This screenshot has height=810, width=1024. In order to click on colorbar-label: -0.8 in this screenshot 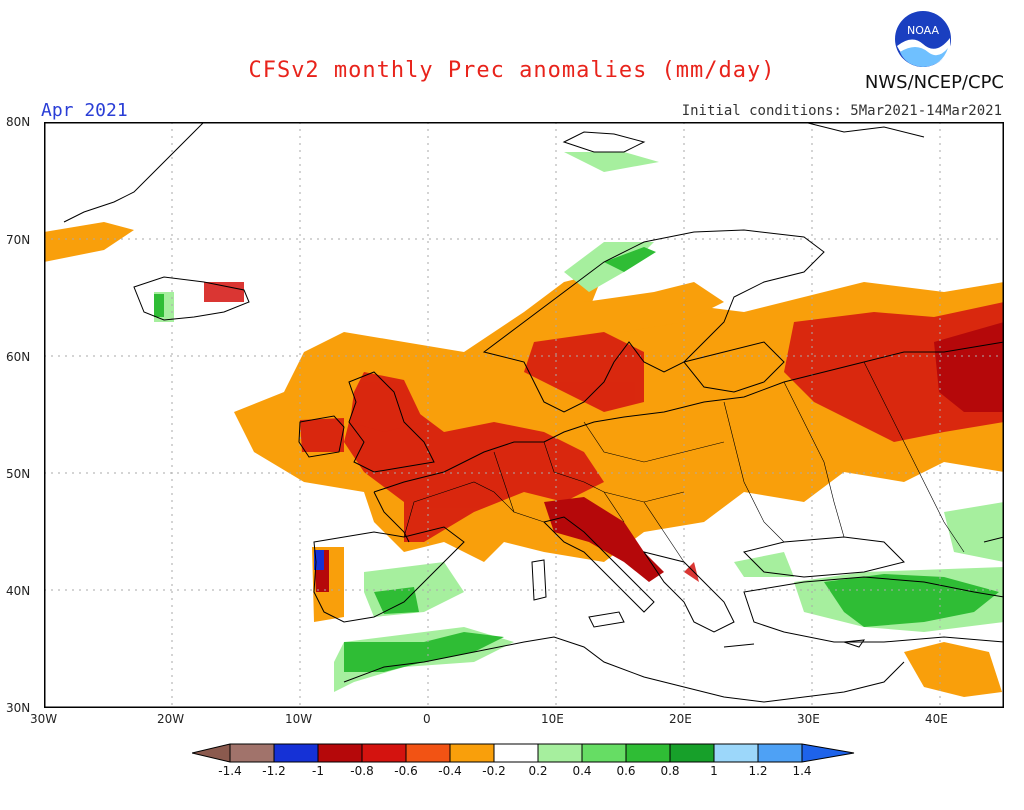, I will do `click(362, 771)`.